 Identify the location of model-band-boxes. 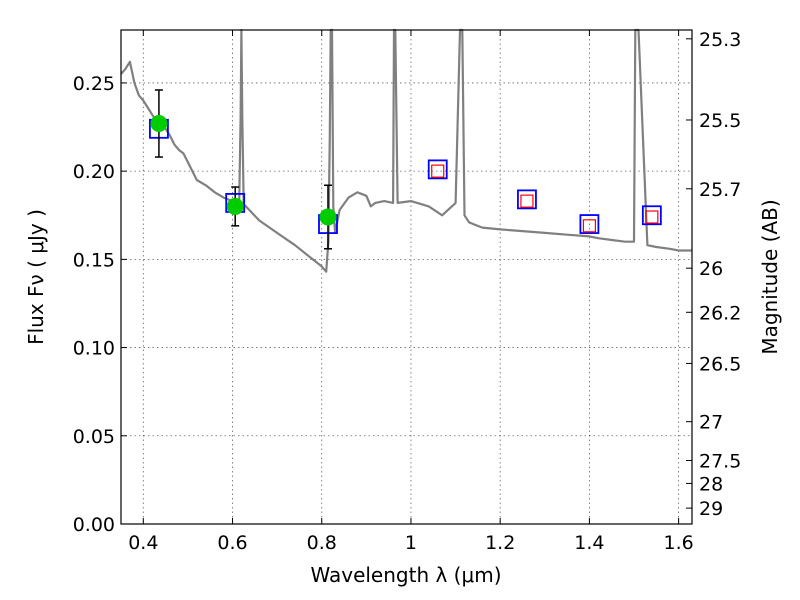
(405, 176).